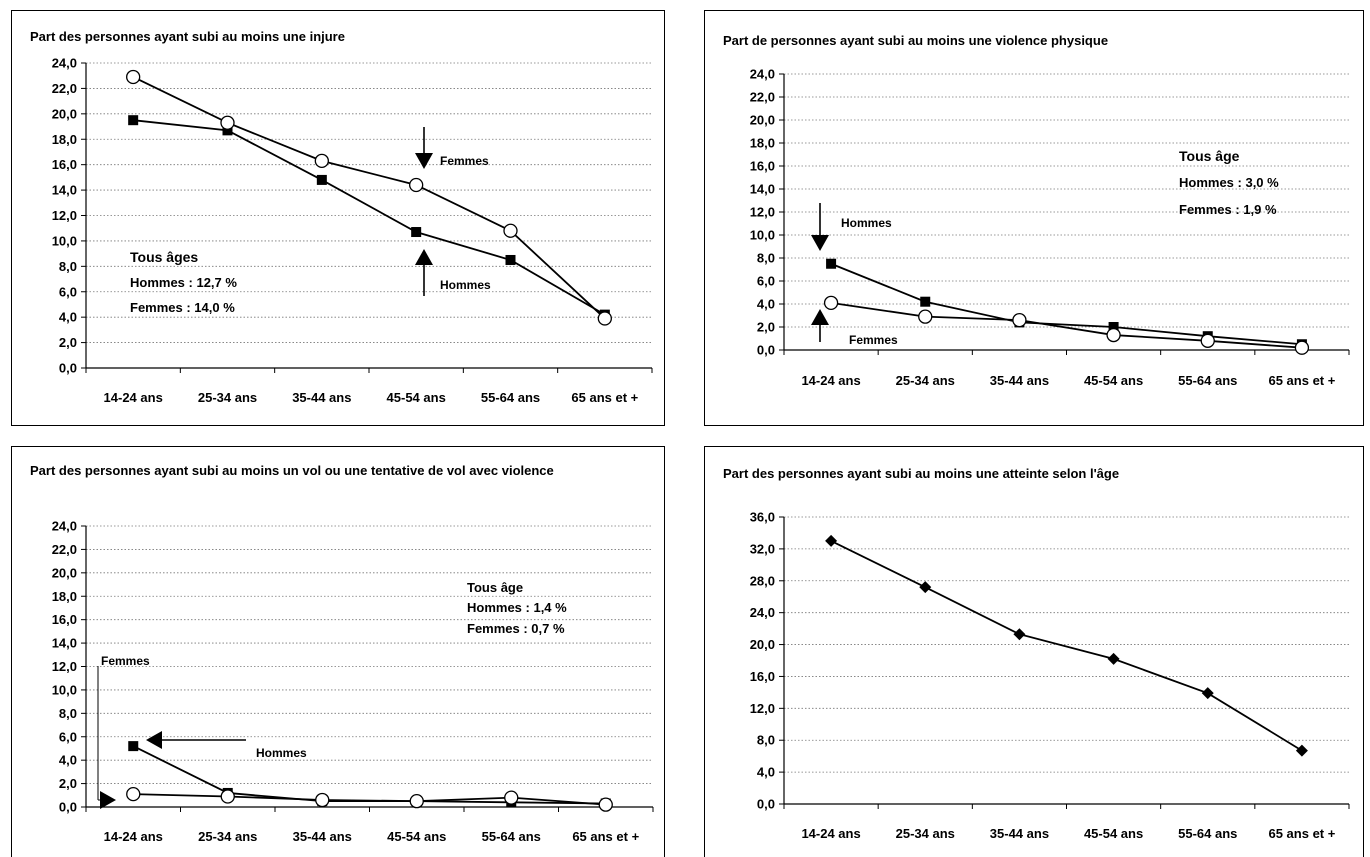  What do you see at coordinates (322, 836) in the screenshot?
I see `x-tick-label: 35-44 ans` at bounding box center [322, 836].